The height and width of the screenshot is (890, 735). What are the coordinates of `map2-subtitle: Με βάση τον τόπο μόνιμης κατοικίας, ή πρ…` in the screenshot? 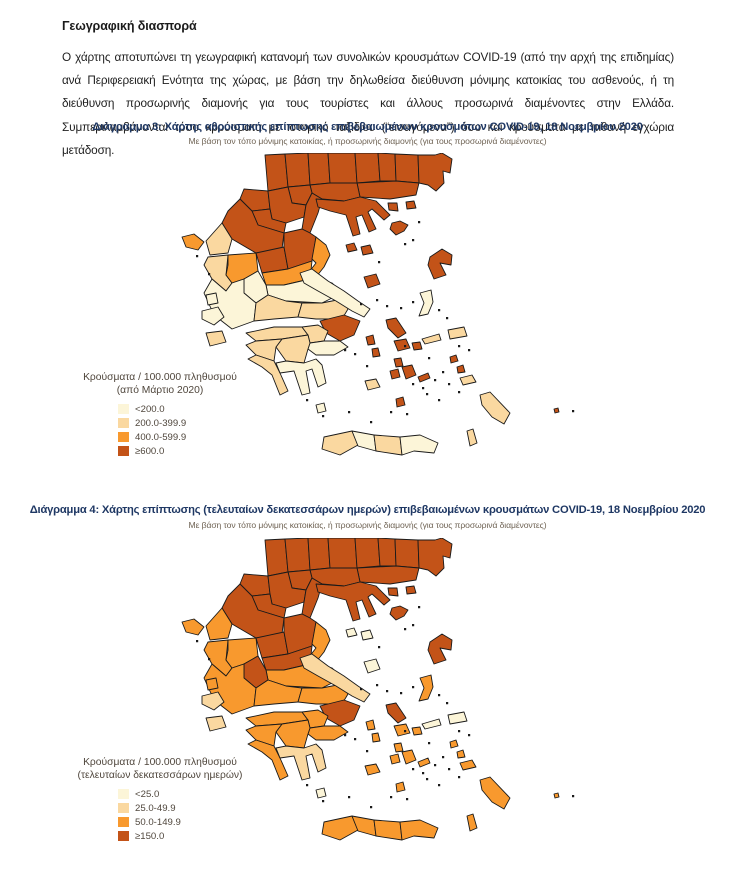 It's located at (367, 525).